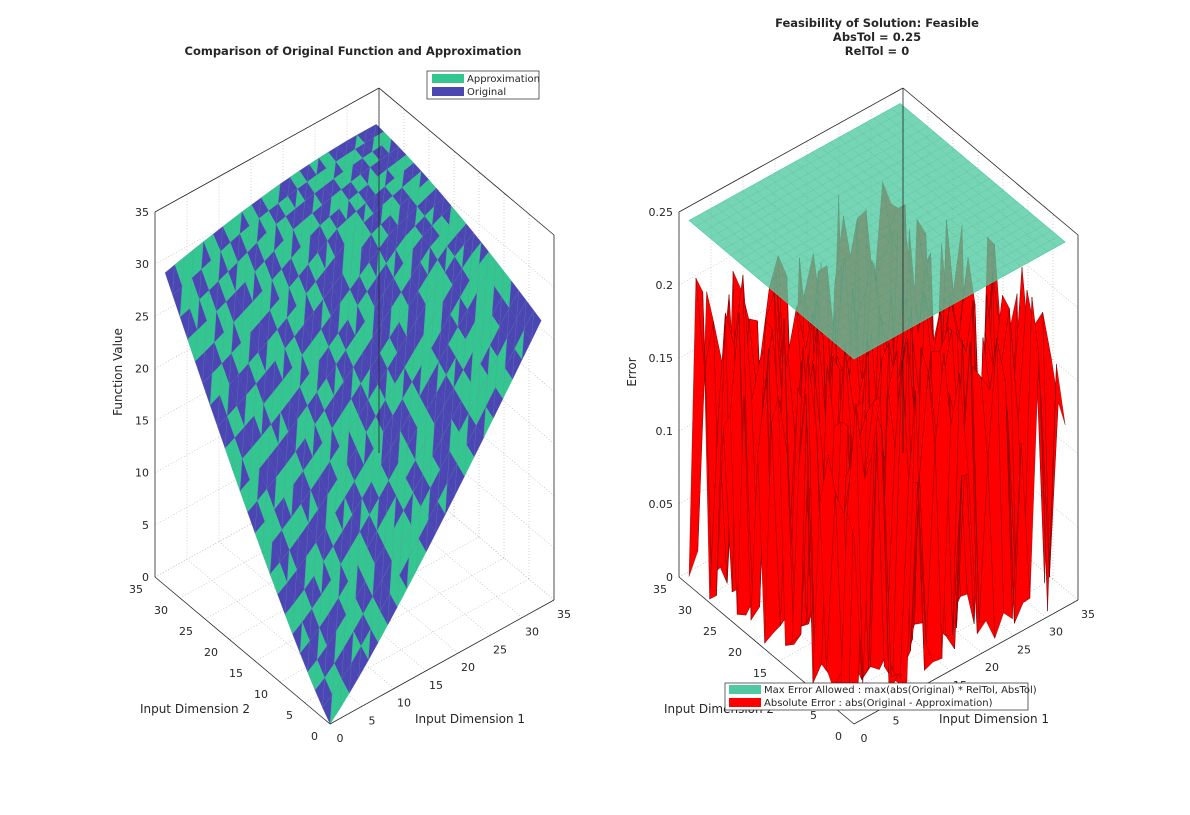  What do you see at coordinates (195, 709) in the screenshot?
I see `left-y-axis-label: Input Dimension 2` at bounding box center [195, 709].